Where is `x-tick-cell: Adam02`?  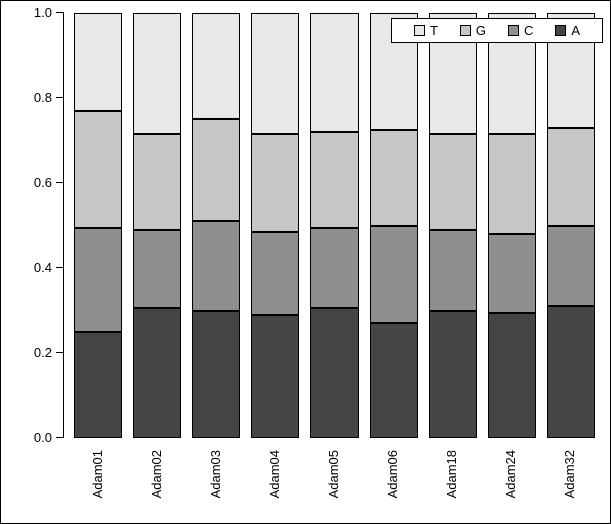
x-tick-cell: Adam02 is located at coordinates (156, 486).